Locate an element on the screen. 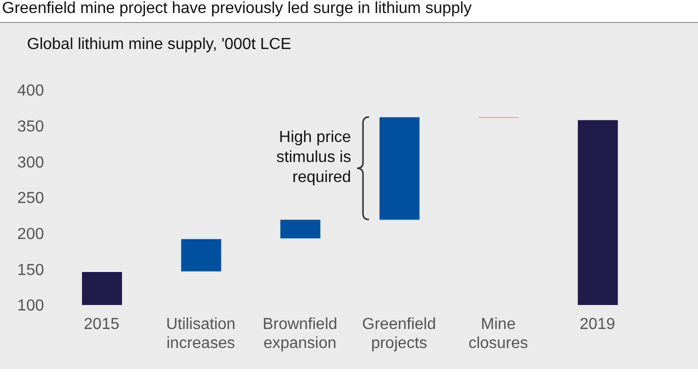  x-tick-label: Utilisation increases is located at coordinates (201, 334).